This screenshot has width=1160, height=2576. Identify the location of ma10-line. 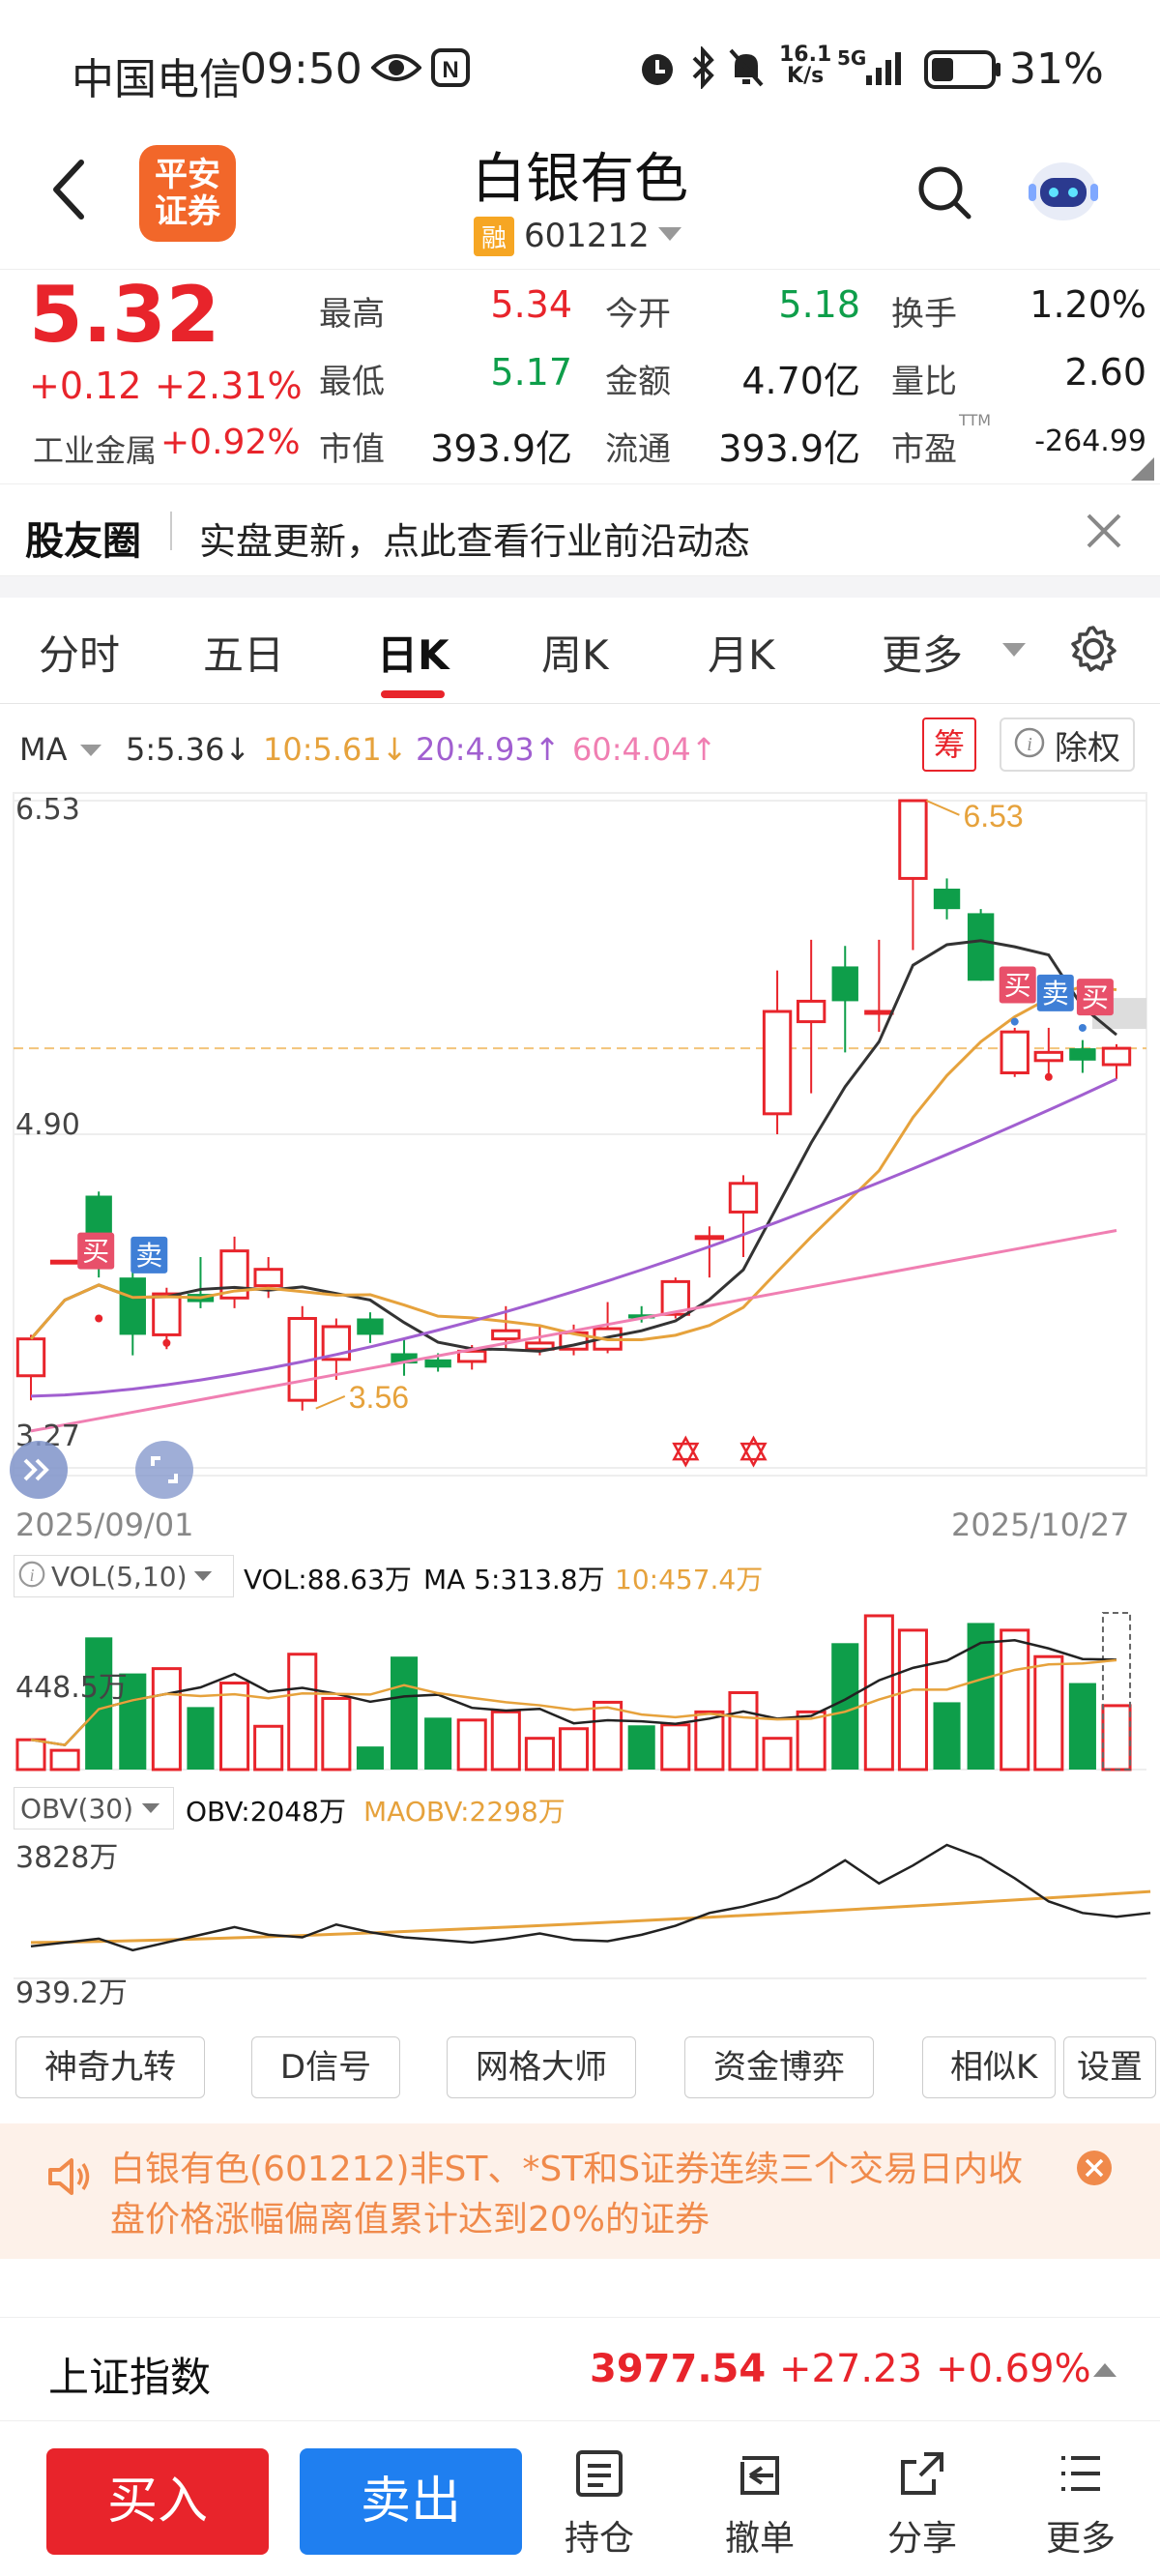
(573, 1163).